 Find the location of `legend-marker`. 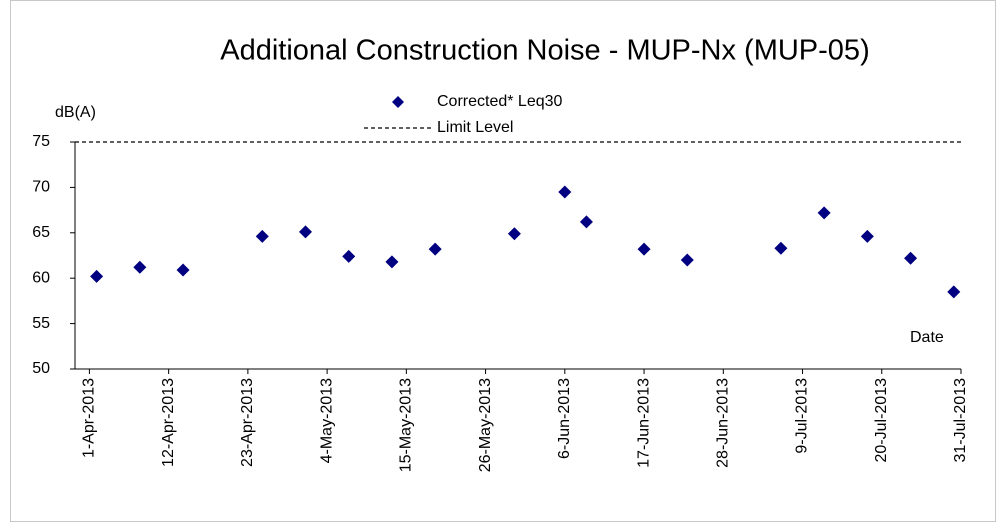

legend-marker is located at coordinates (398, 102).